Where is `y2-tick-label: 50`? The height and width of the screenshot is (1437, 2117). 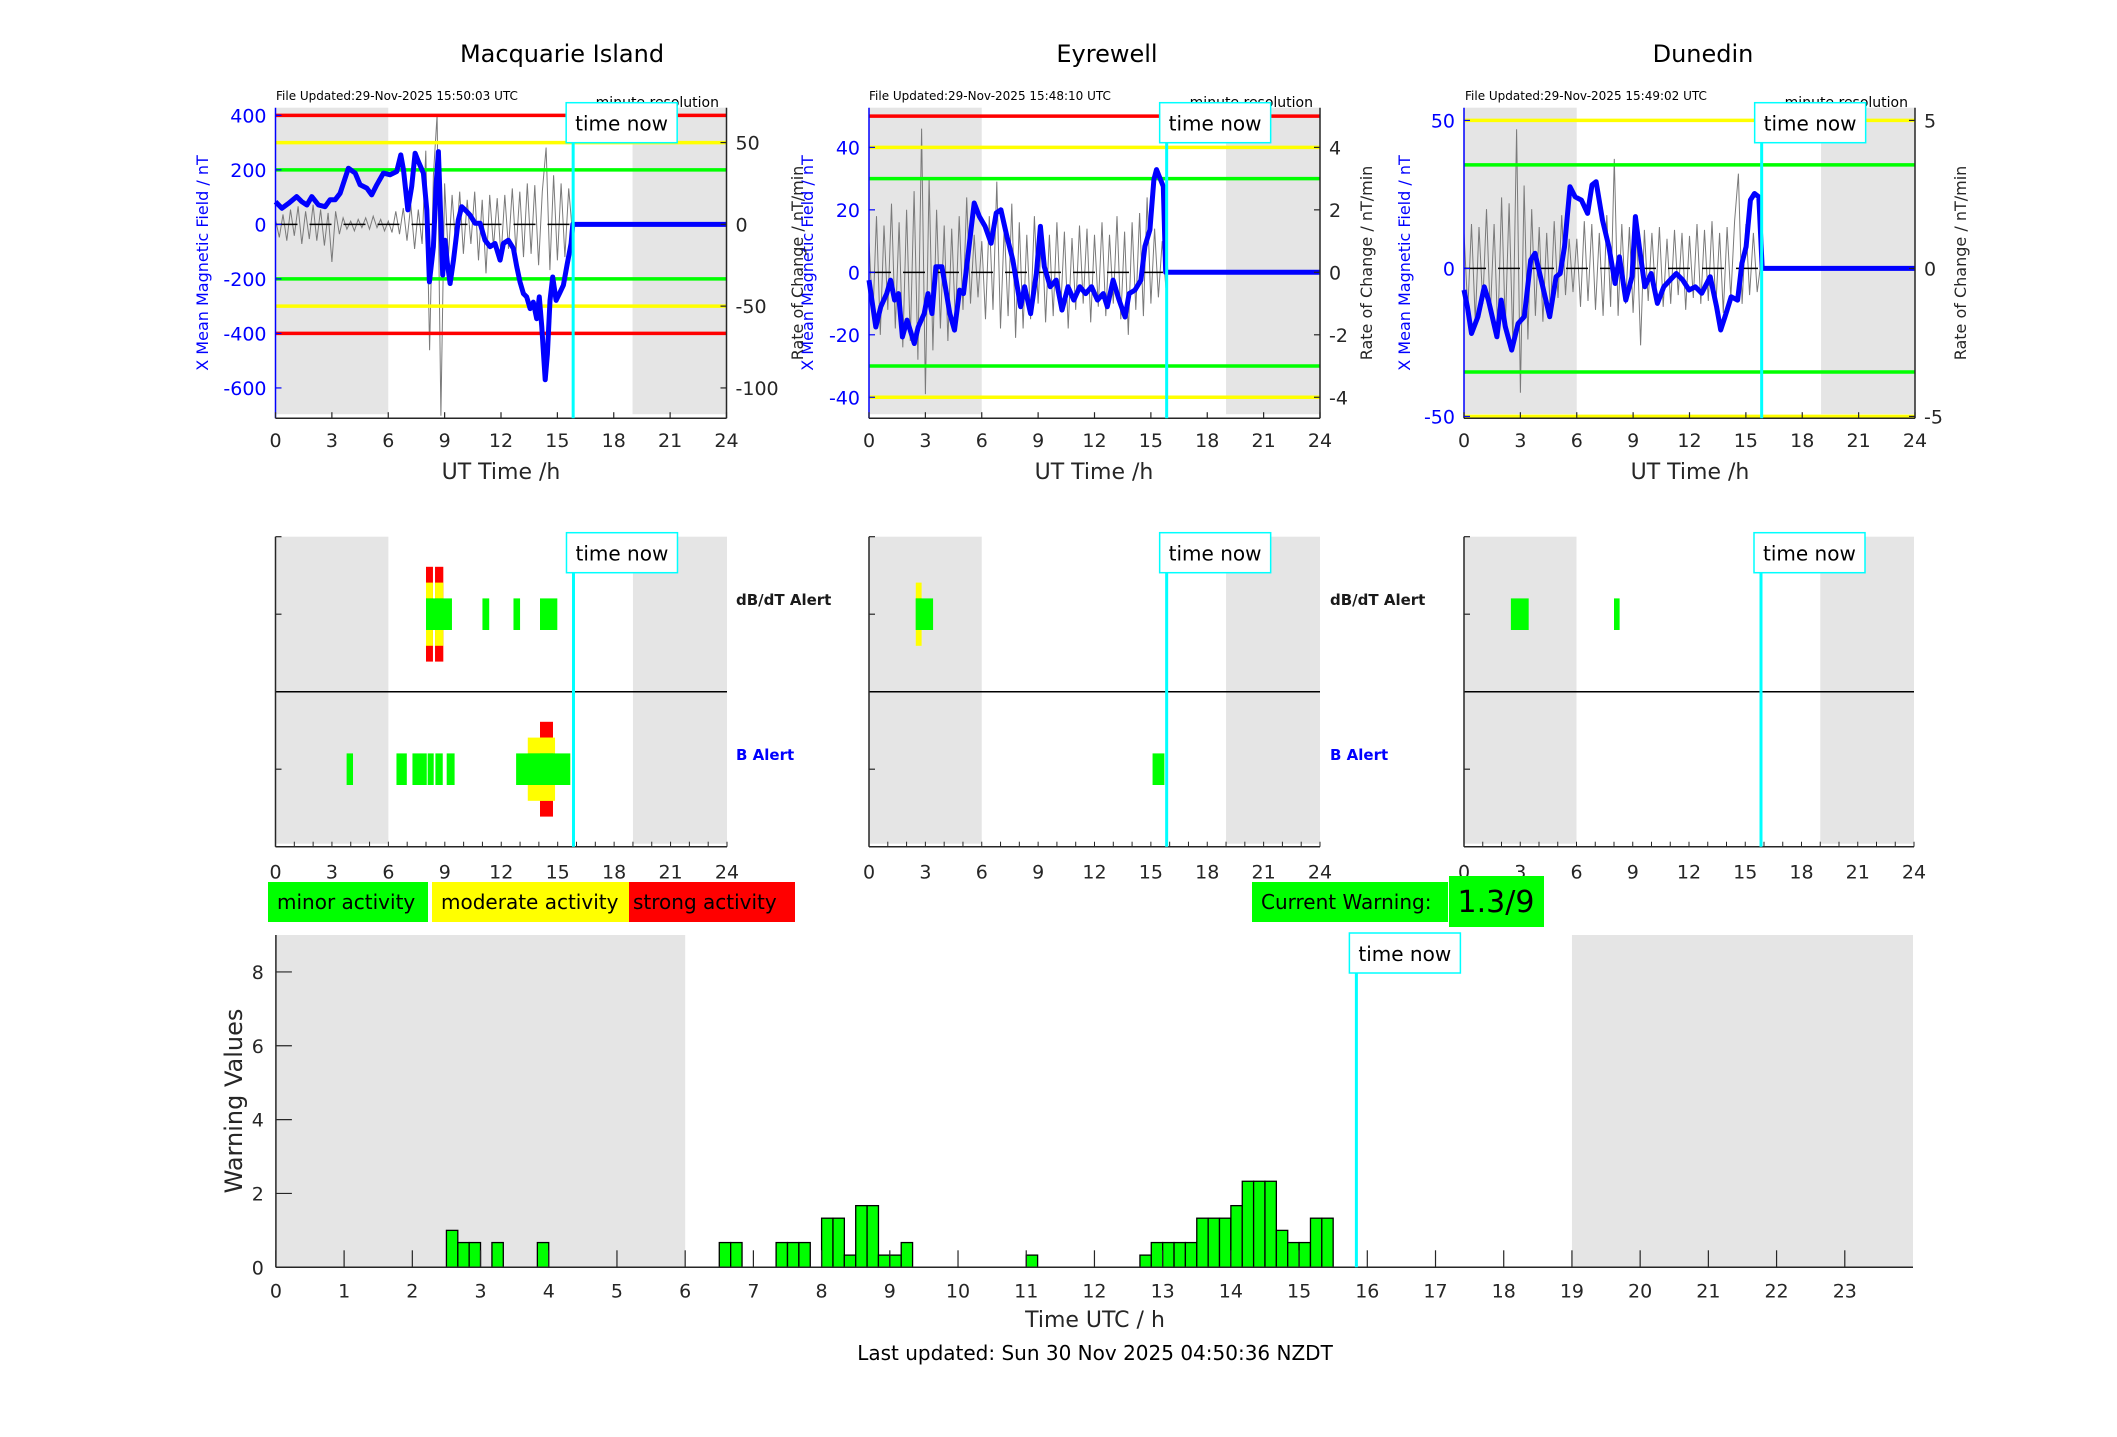
y2-tick-label: 50 is located at coordinates (748, 144).